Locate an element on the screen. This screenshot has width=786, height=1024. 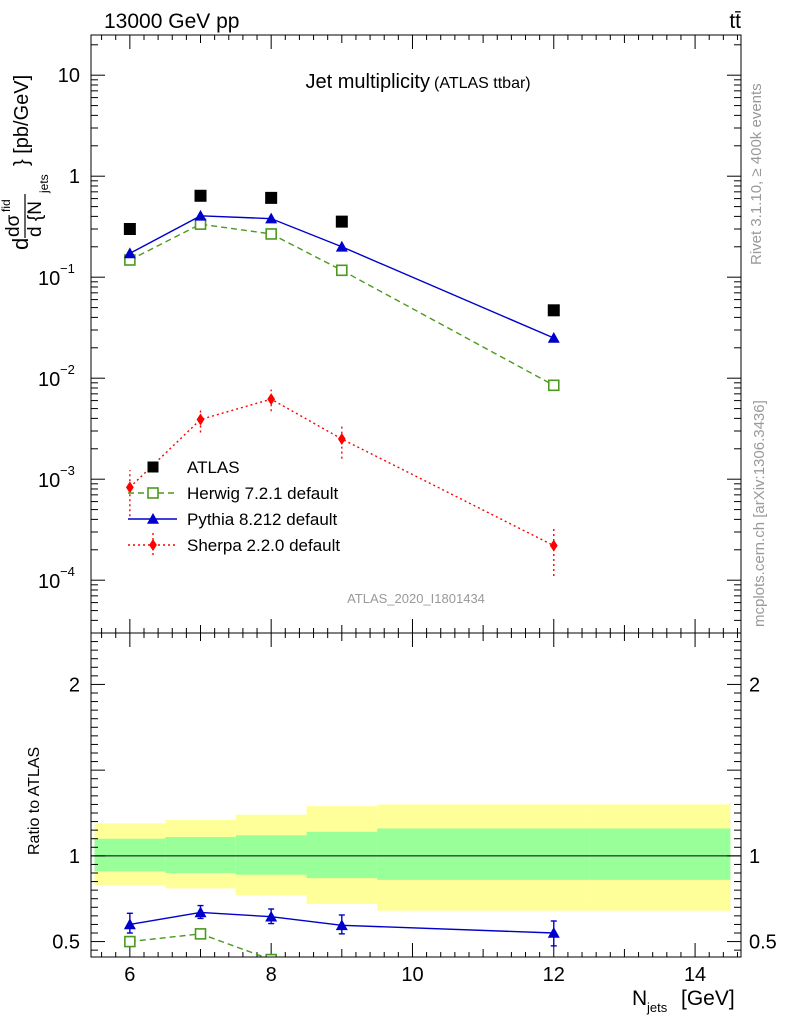
series-atlas is located at coordinates (341, 253).